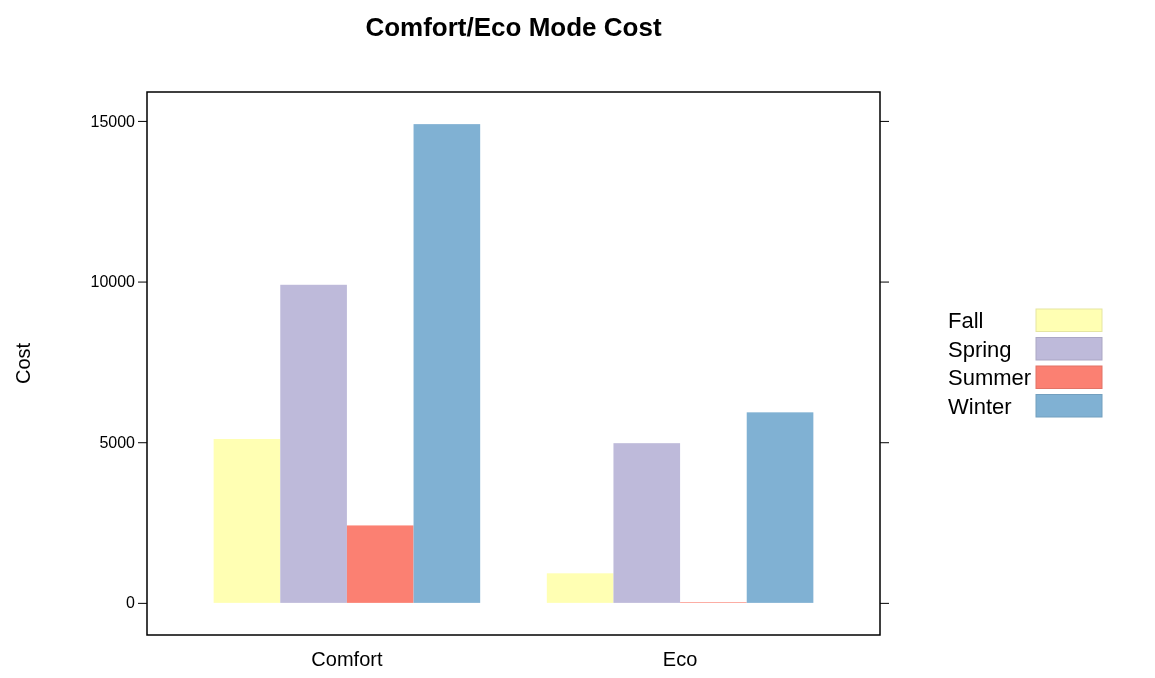  I want to click on chart-title: Comfort/Eco Mode Cost, so click(513, 27).